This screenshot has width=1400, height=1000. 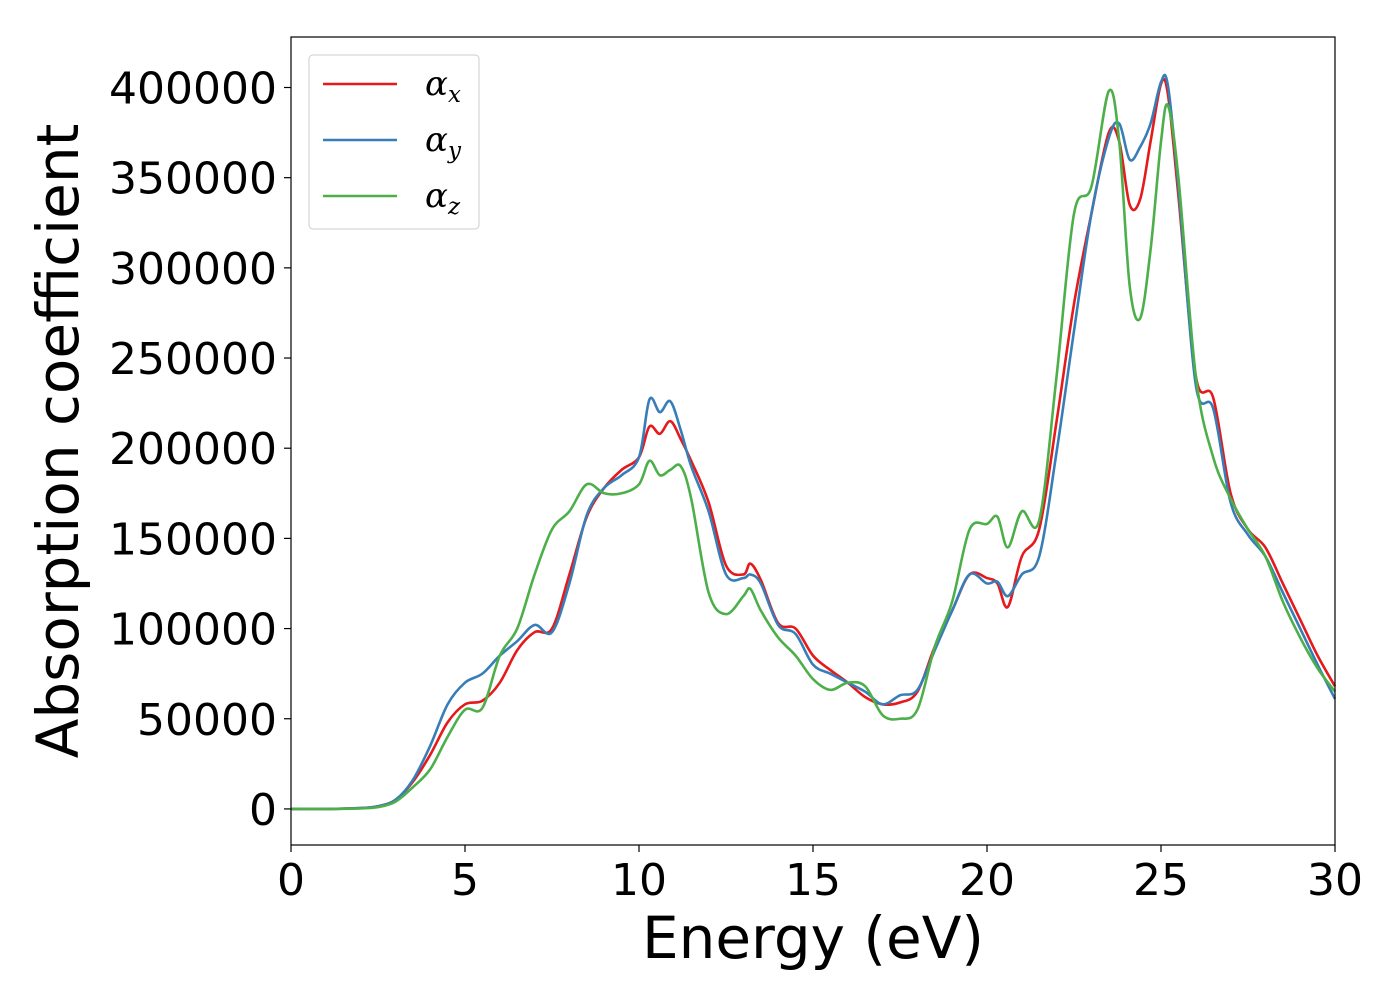 I want to click on x-tick-label: 5, so click(x=465, y=880).